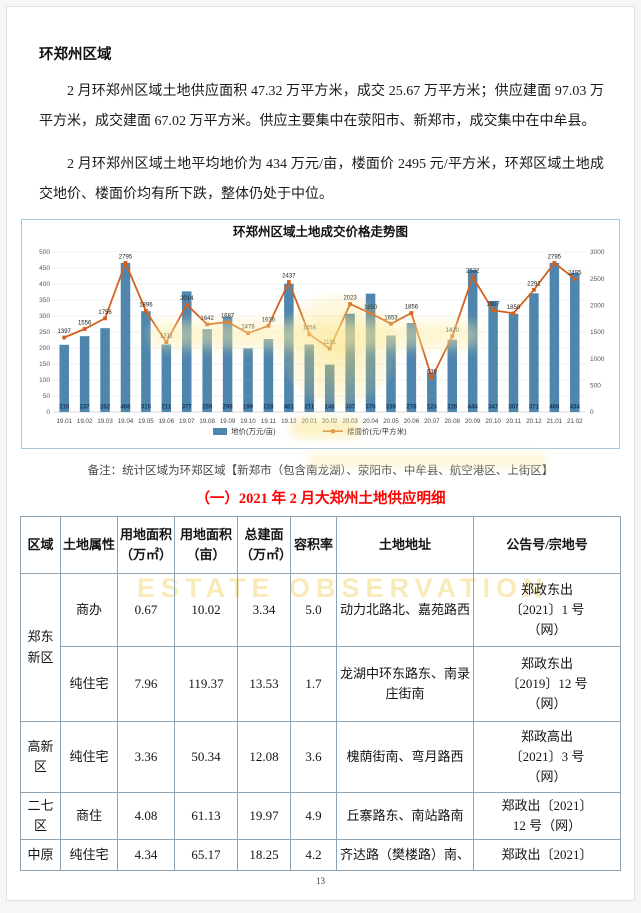  What do you see at coordinates (534, 421) in the screenshot?
I see `x-axis-label: 20.12` at bounding box center [534, 421].